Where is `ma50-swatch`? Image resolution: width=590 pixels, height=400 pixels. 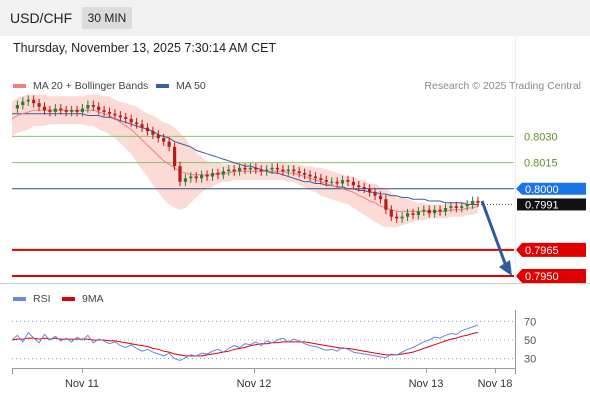
ma50-swatch is located at coordinates (162, 86).